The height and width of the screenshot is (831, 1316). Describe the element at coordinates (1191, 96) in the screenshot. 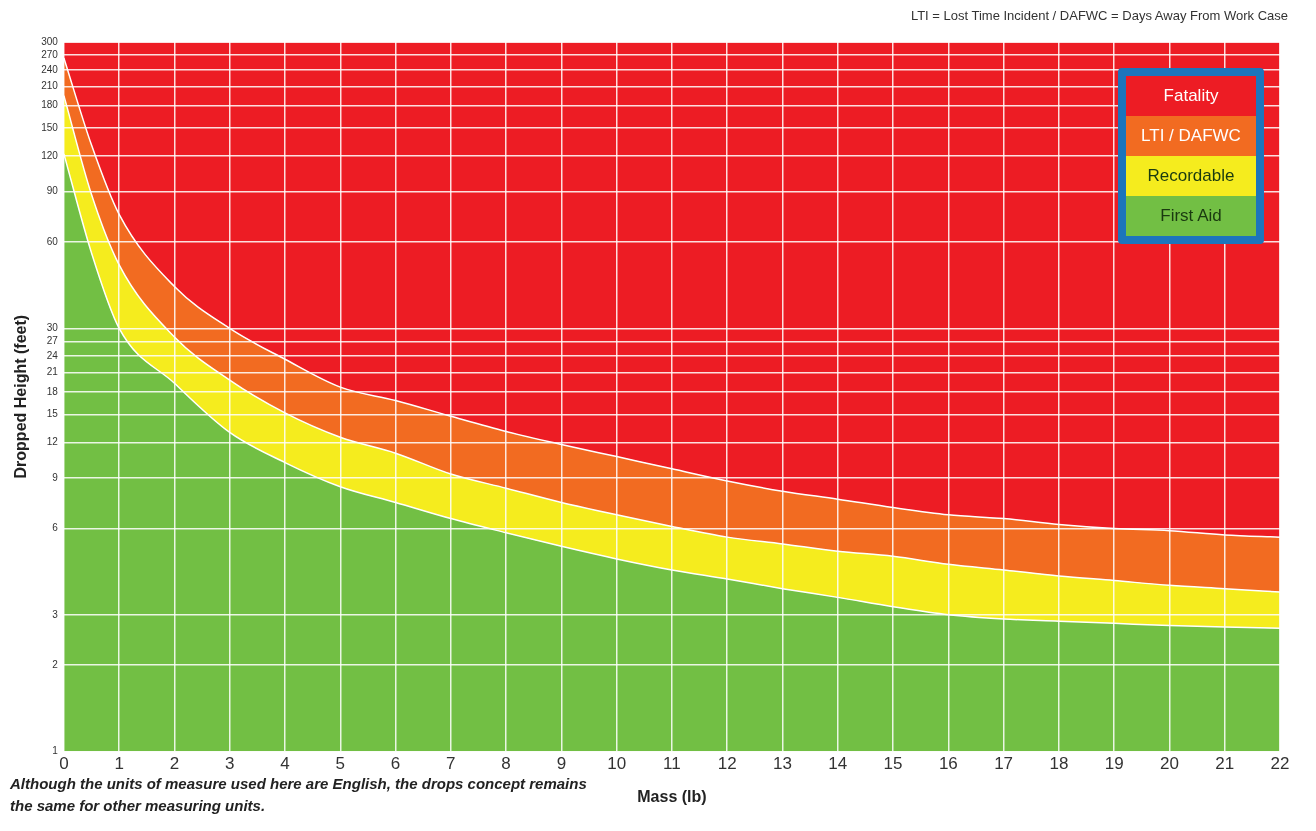

I see `legend-swatch: Fatality` at that location.